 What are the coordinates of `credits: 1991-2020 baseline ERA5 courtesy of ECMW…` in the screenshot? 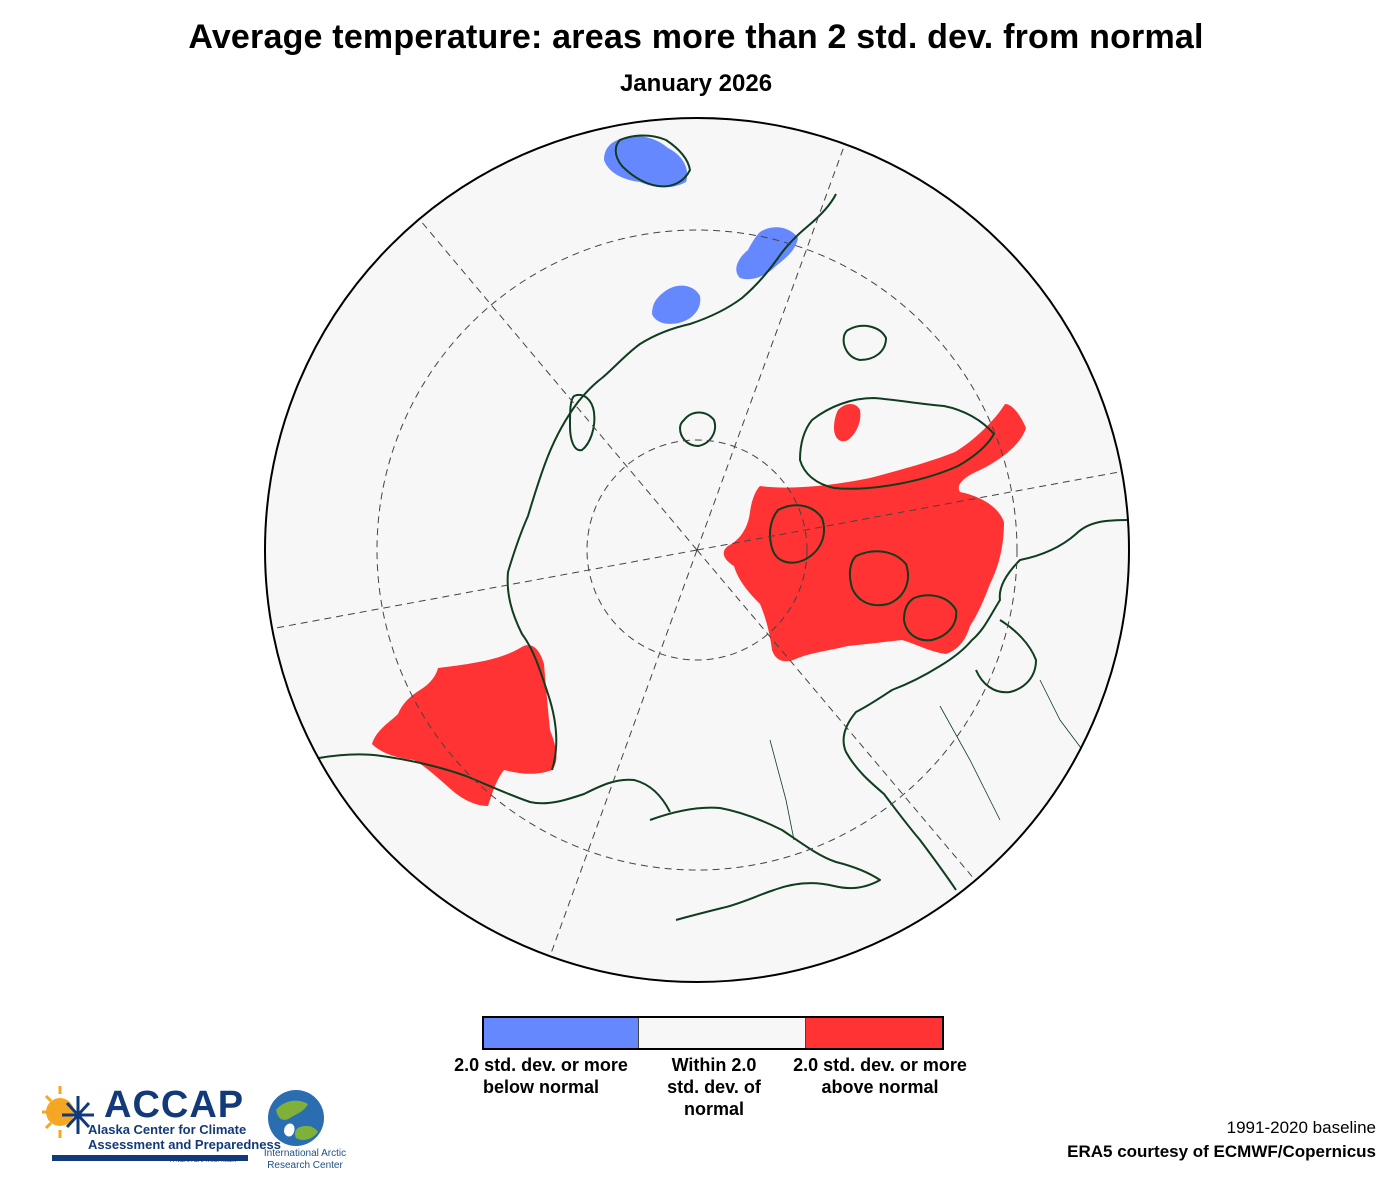 It's located at (1221, 1140).